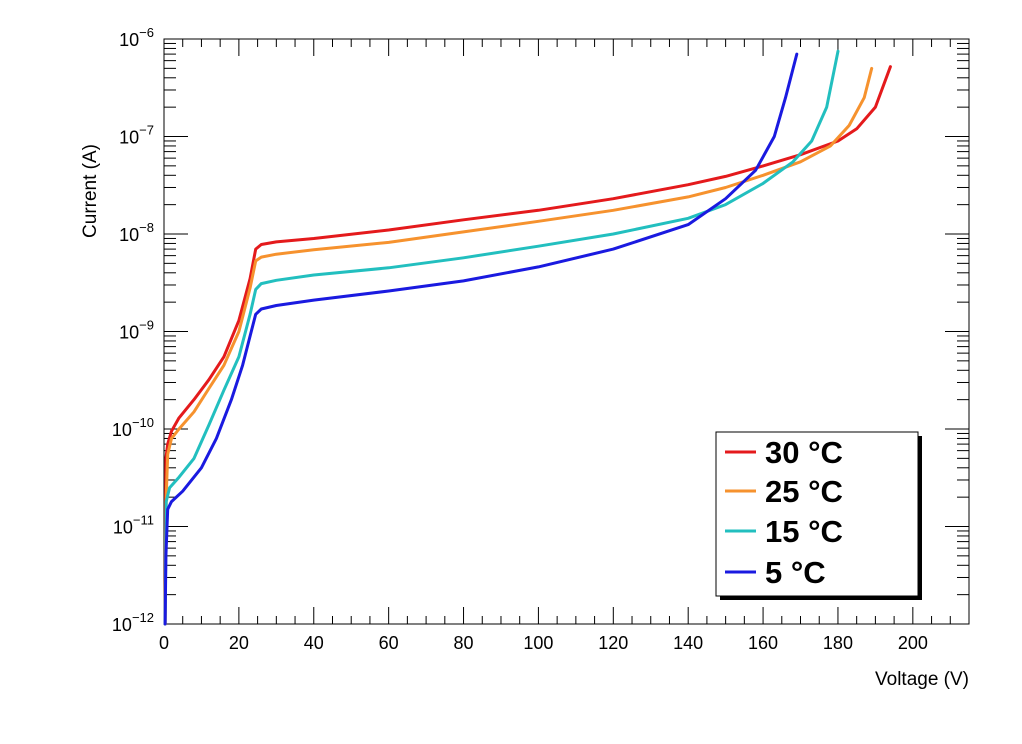 The width and height of the screenshot is (1022, 744). Describe the element at coordinates (239, 643) in the screenshot. I see `x-tick-label: 20` at that location.